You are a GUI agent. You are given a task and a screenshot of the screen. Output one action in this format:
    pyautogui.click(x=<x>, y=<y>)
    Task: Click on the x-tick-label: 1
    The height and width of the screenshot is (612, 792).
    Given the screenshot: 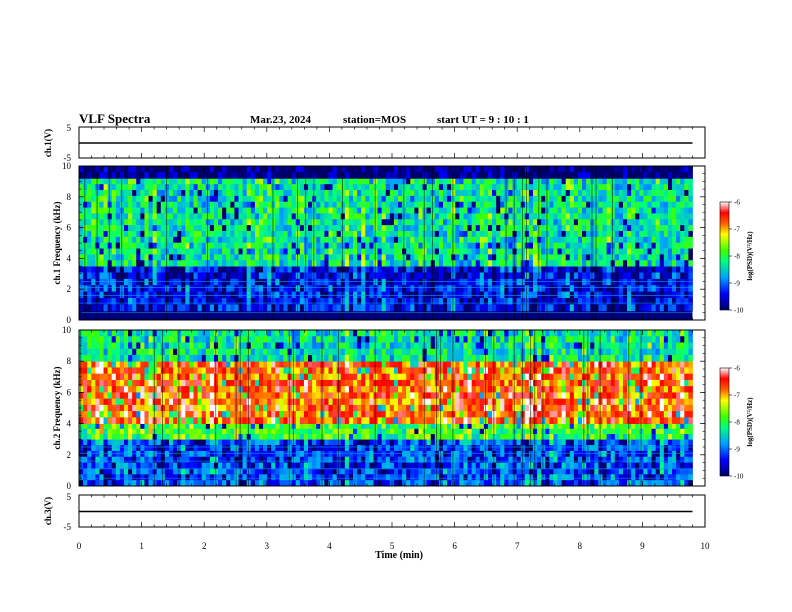 What is the action you would take?
    pyautogui.click(x=141, y=546)
    